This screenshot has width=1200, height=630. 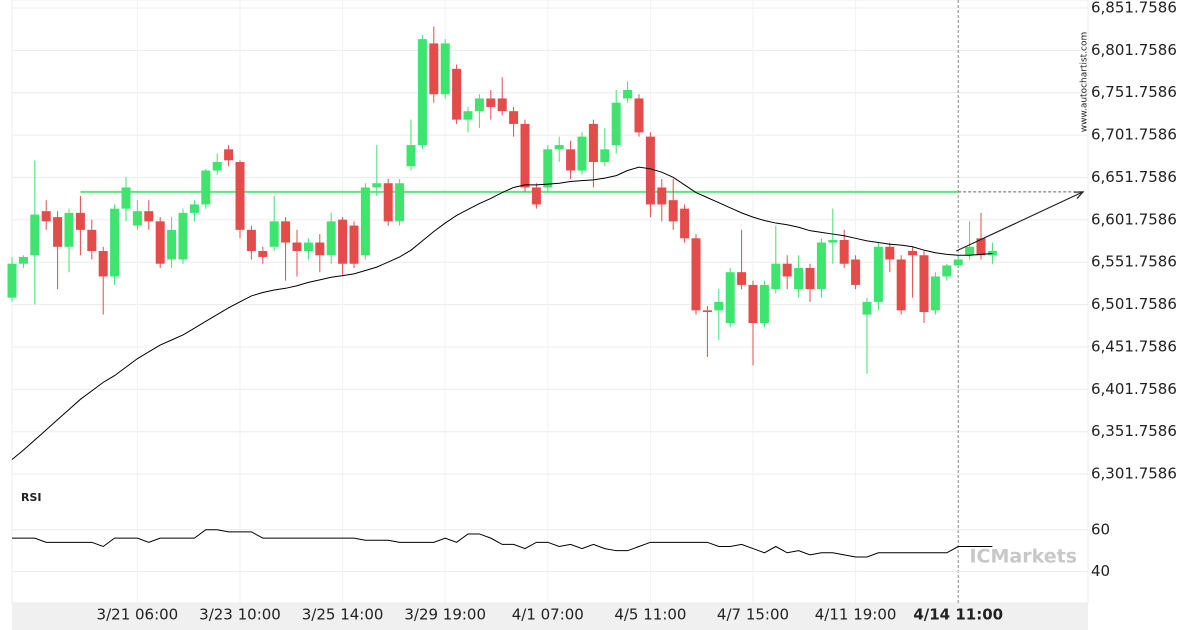 I want to click on x-tick-label: 4/7 15:00, so click(x=753, y=615).